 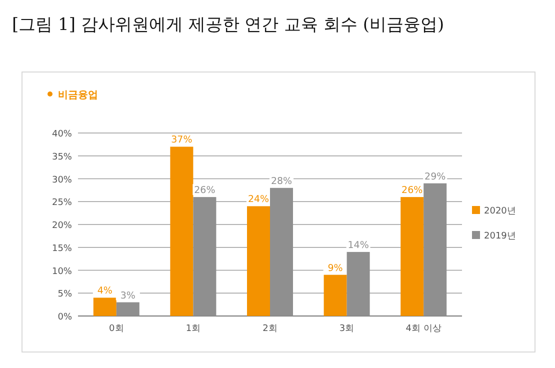 What do you see at coordinates (62, 226) in the screenshot?
I see `y-tick-label: 20%` at bounding box center [62, 226].